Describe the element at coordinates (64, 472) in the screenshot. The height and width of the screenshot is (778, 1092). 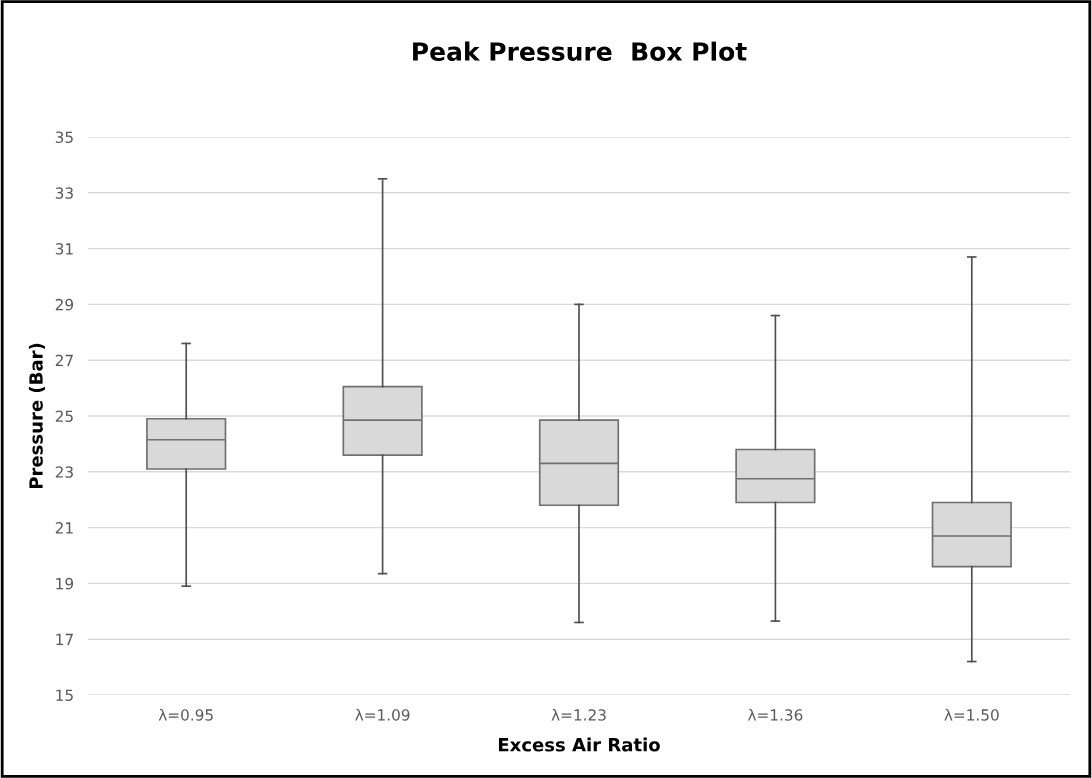
I see `y-tick-label: 23` at that location.